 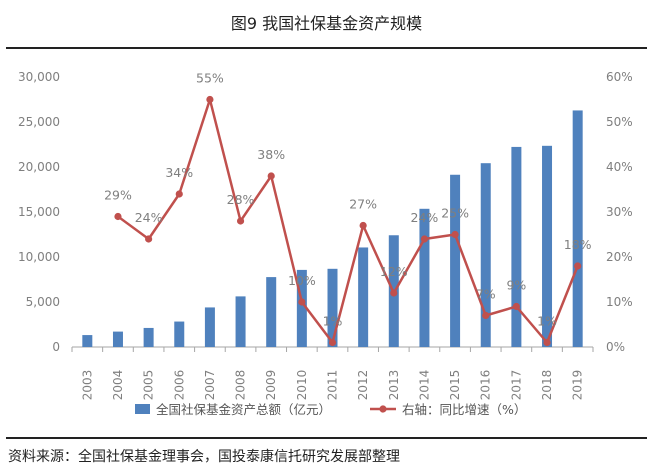 What do you see at coordinates (301, 308) in the screenshot?
I see `bar-2010` at bounding box center [301, 308].